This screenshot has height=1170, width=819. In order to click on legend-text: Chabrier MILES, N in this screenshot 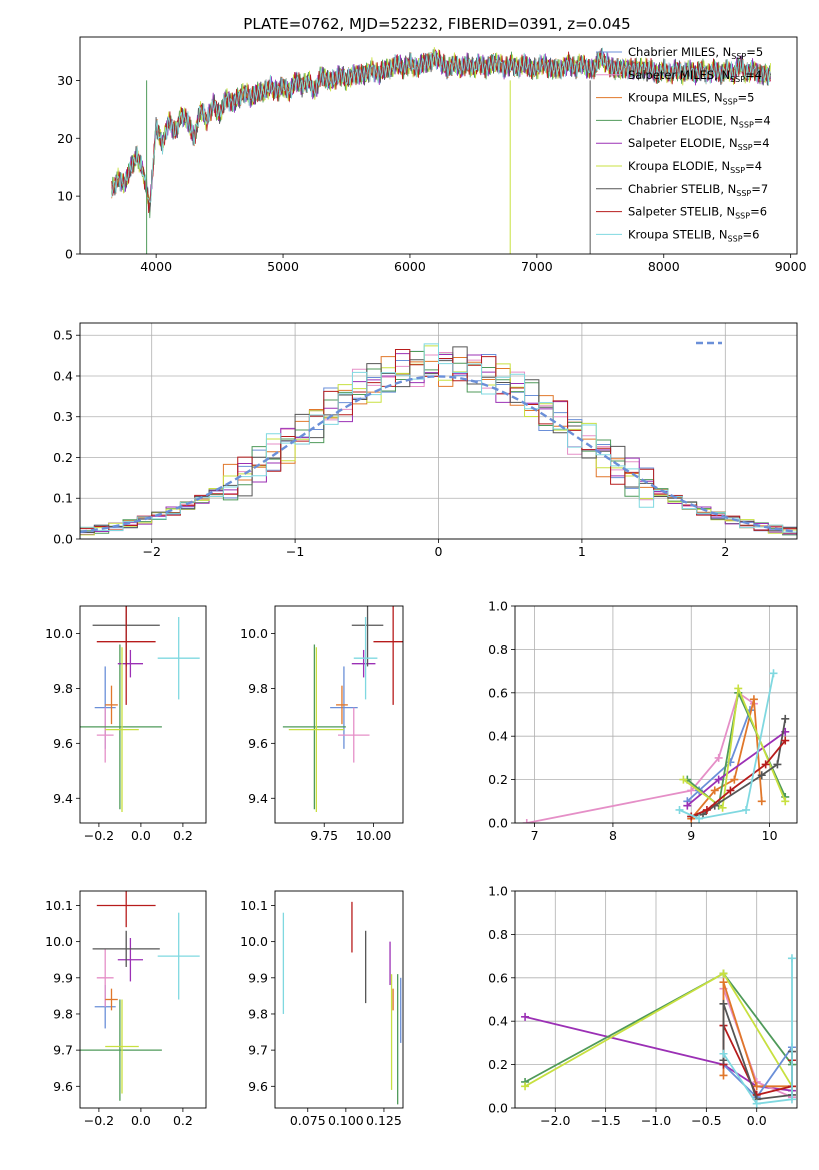, I will do `click(679, 52)`.